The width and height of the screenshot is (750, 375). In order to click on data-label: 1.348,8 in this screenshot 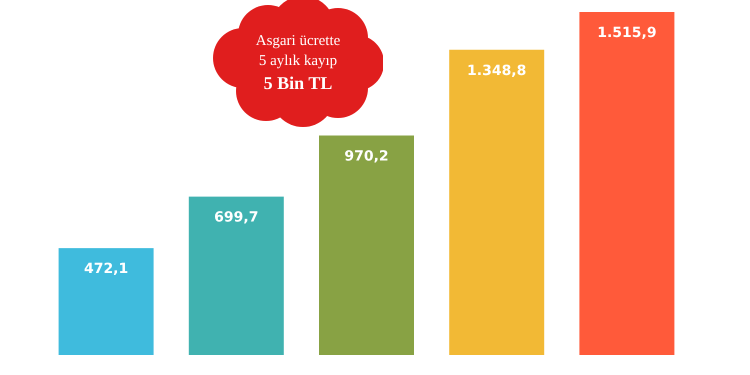, I will do `click(496, 70)`.